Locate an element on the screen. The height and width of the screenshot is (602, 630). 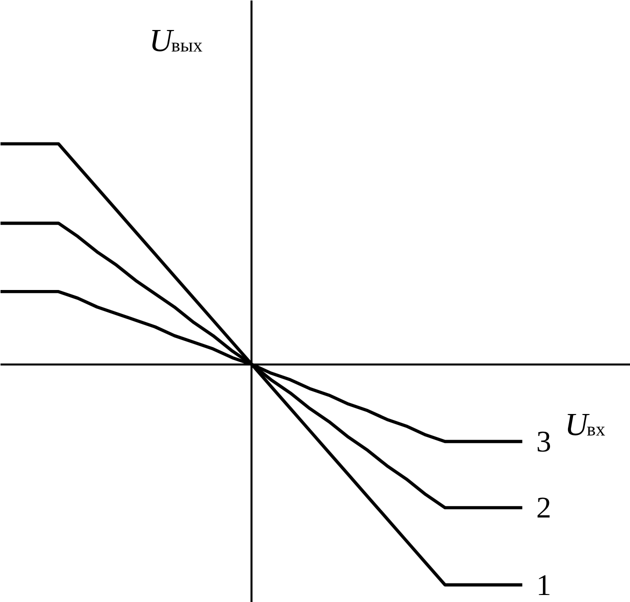
series-label: 3 is located at coordinates (544, 442).